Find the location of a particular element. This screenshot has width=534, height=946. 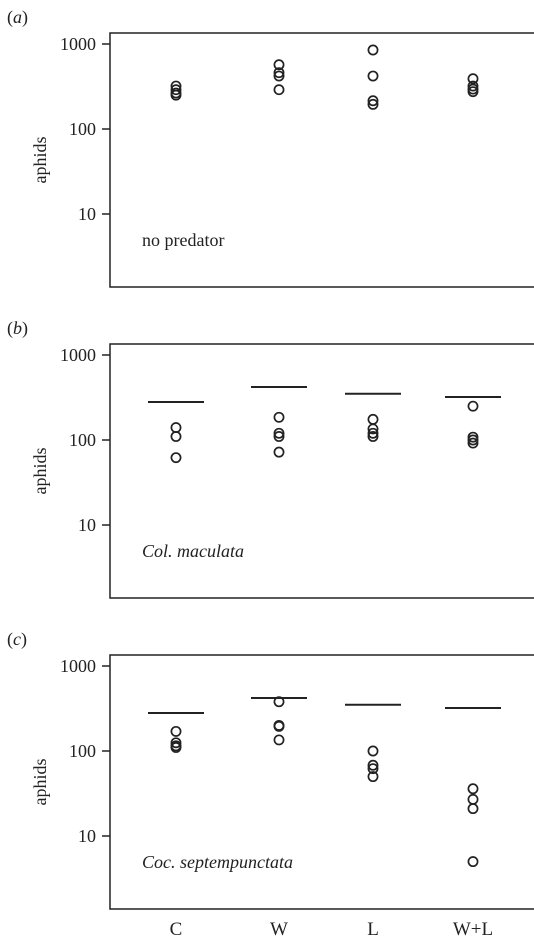

x-tick-label: W+L is located at coordinates (473, 929).